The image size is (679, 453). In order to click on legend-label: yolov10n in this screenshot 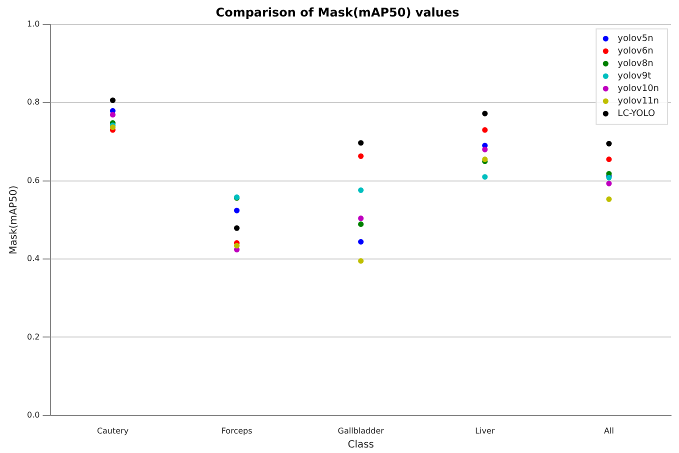, I will do `click(639, 89)`.